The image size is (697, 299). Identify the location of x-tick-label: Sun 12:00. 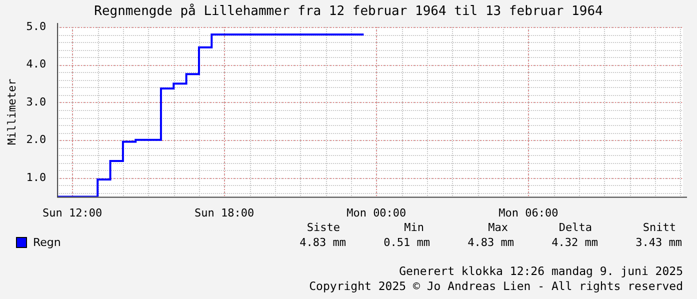
(72, 213).